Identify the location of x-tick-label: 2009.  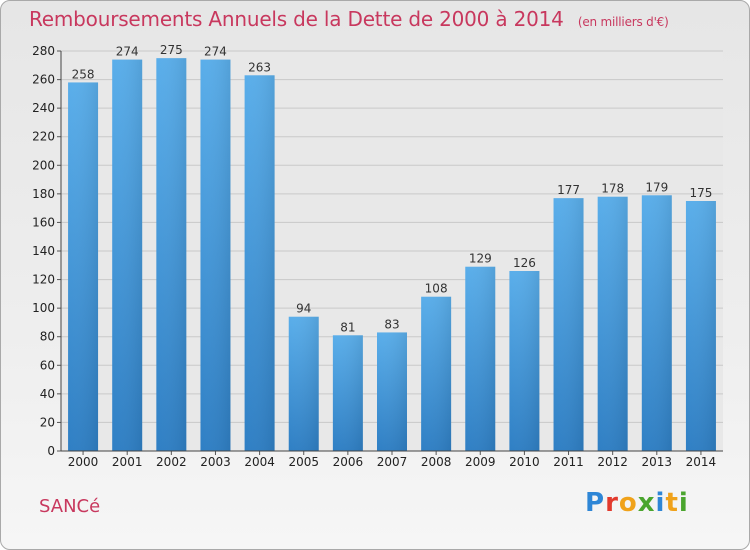
(480, 462).